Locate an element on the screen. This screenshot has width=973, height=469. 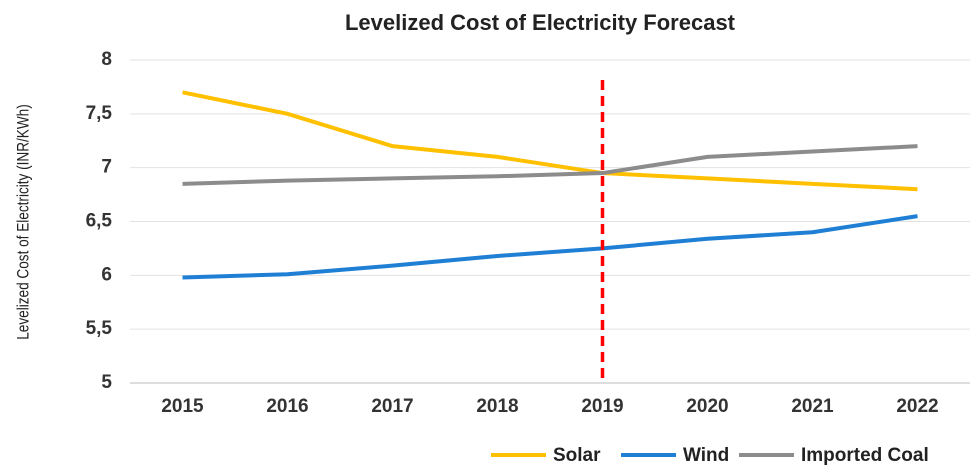
legend-label: Solar is located at coordinates (577, 455).